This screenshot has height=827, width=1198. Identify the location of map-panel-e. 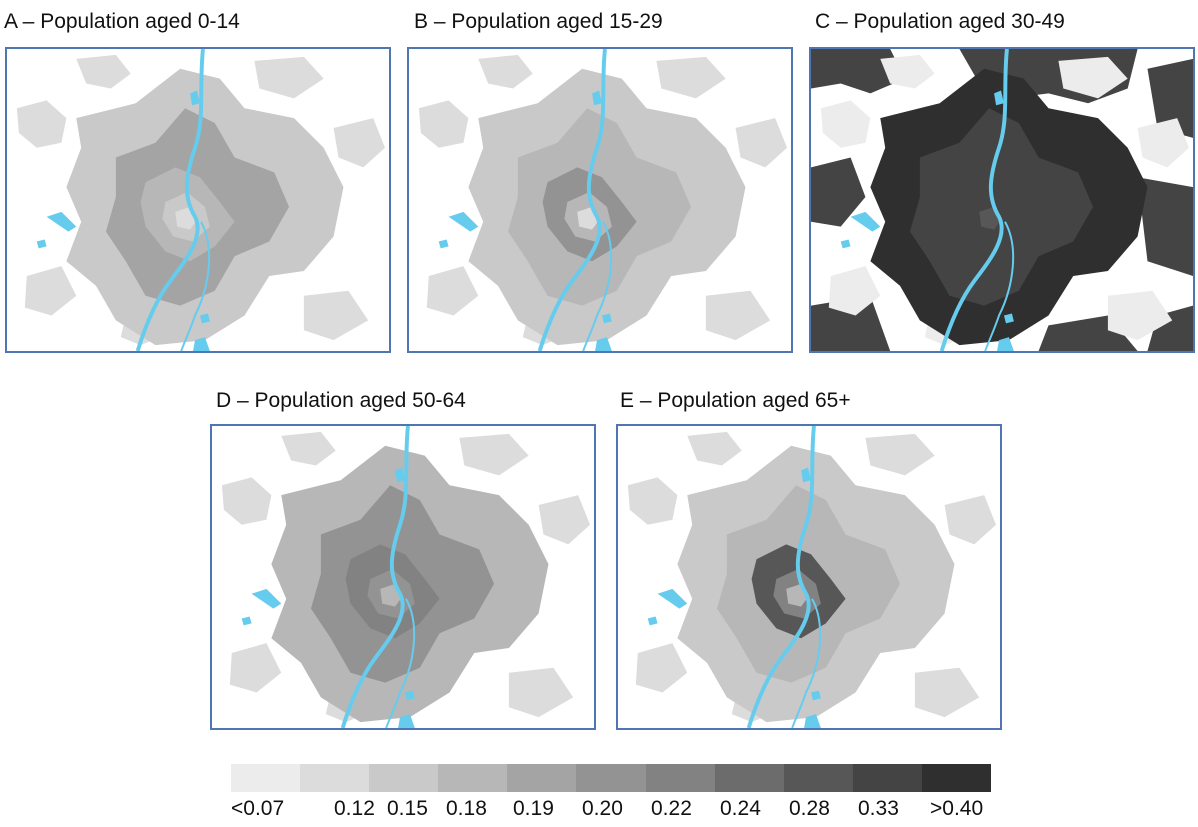
(809, 577).